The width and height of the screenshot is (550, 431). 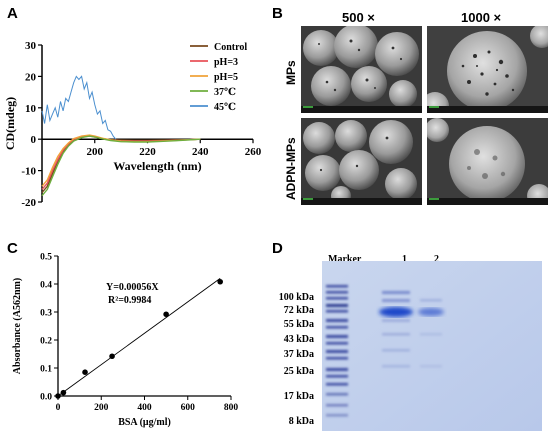 I want to click on lane-label-1: 1, so click(x=404, y=259).